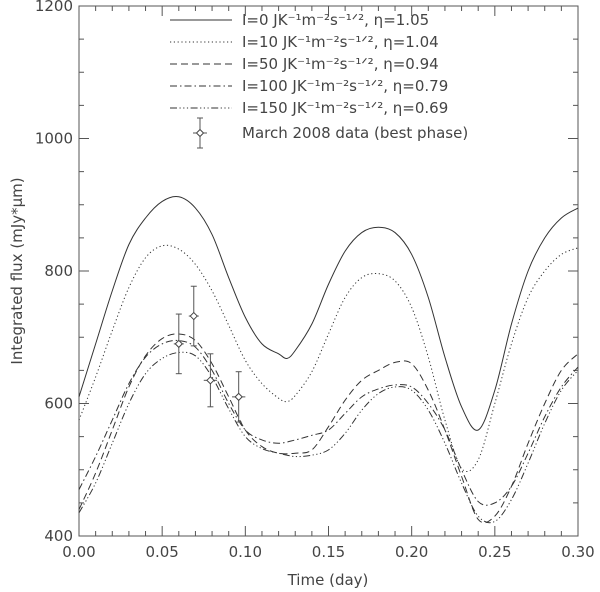  I want to click on data-points, so click(209, 354).